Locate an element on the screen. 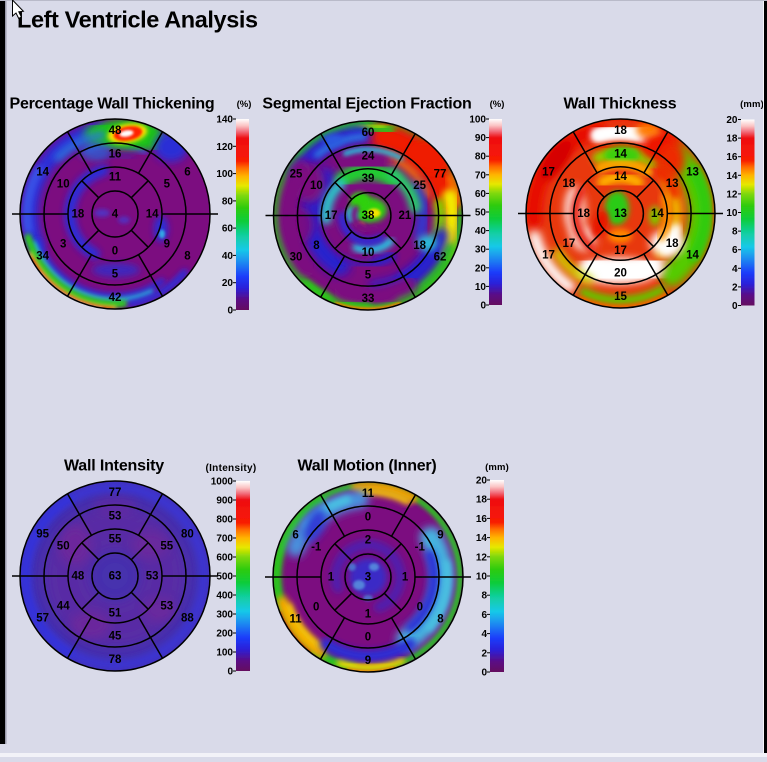 The height and width of the screenshot is (762, 767). svg-text: 57 is located at coordinates (42, 618).